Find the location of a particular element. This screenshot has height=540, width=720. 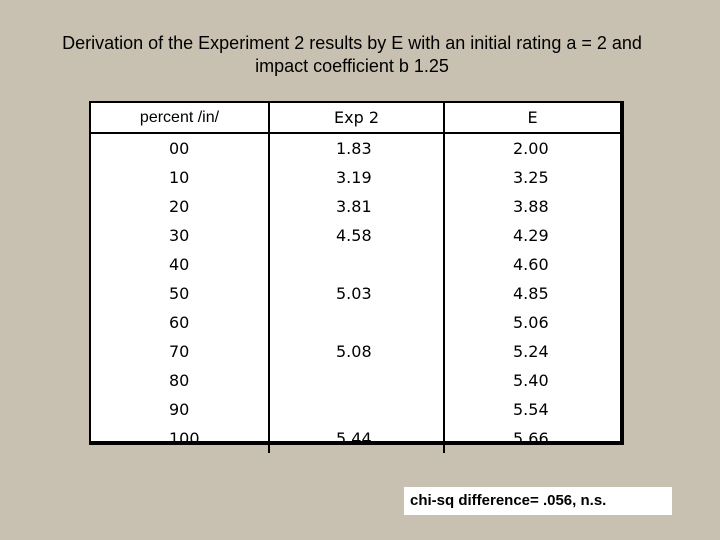

table-row: 90 5.54 is located at coordinates (355, 409).